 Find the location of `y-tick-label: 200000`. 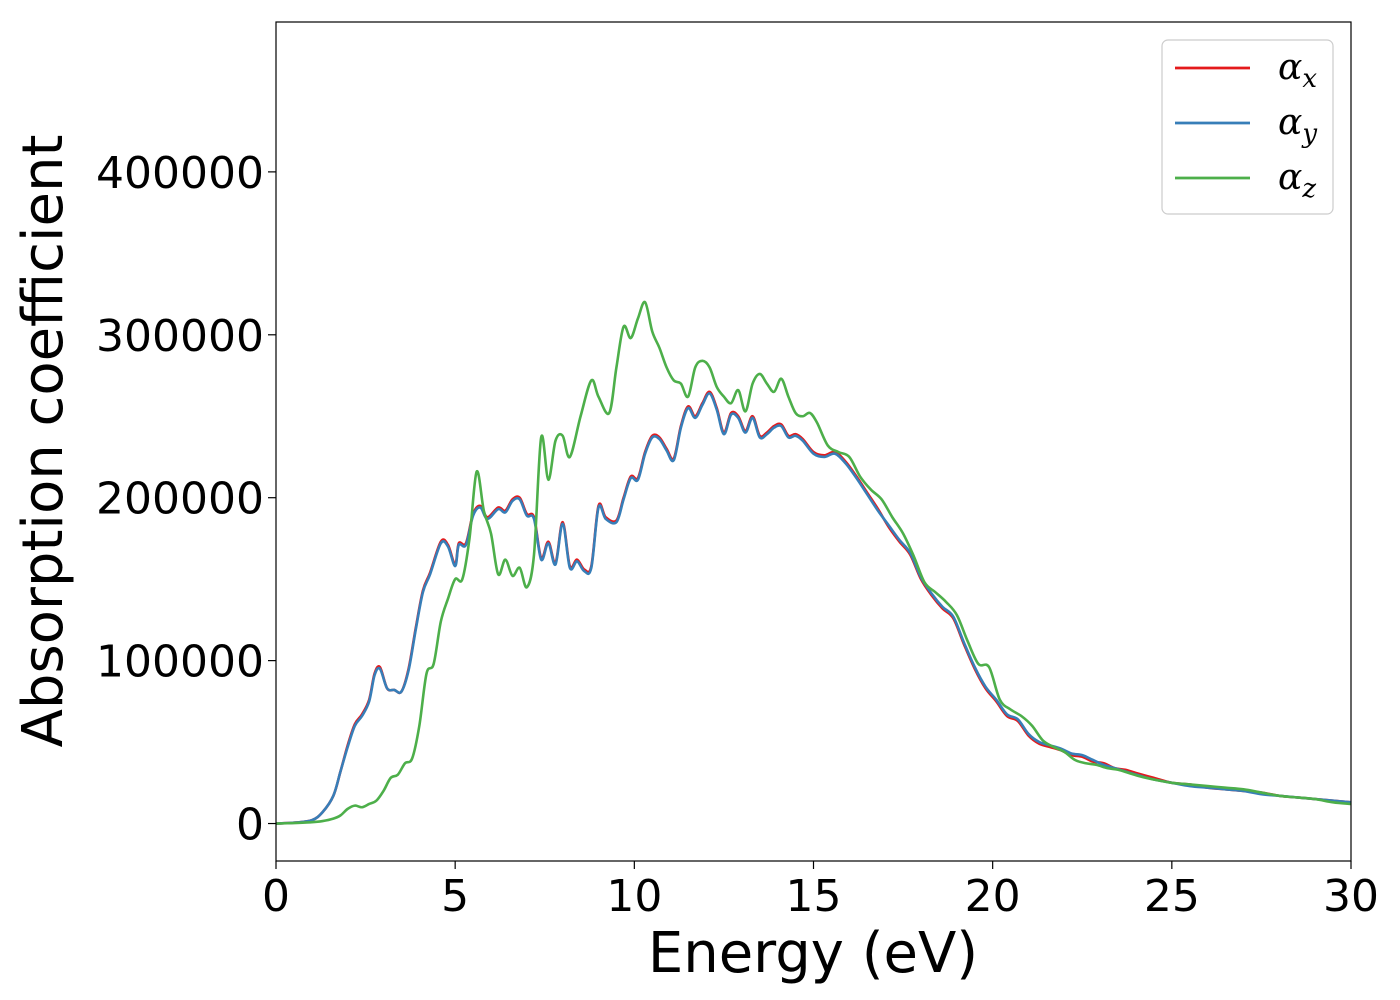

y-tick-label: 200000 is located at coordinates (180, 499).